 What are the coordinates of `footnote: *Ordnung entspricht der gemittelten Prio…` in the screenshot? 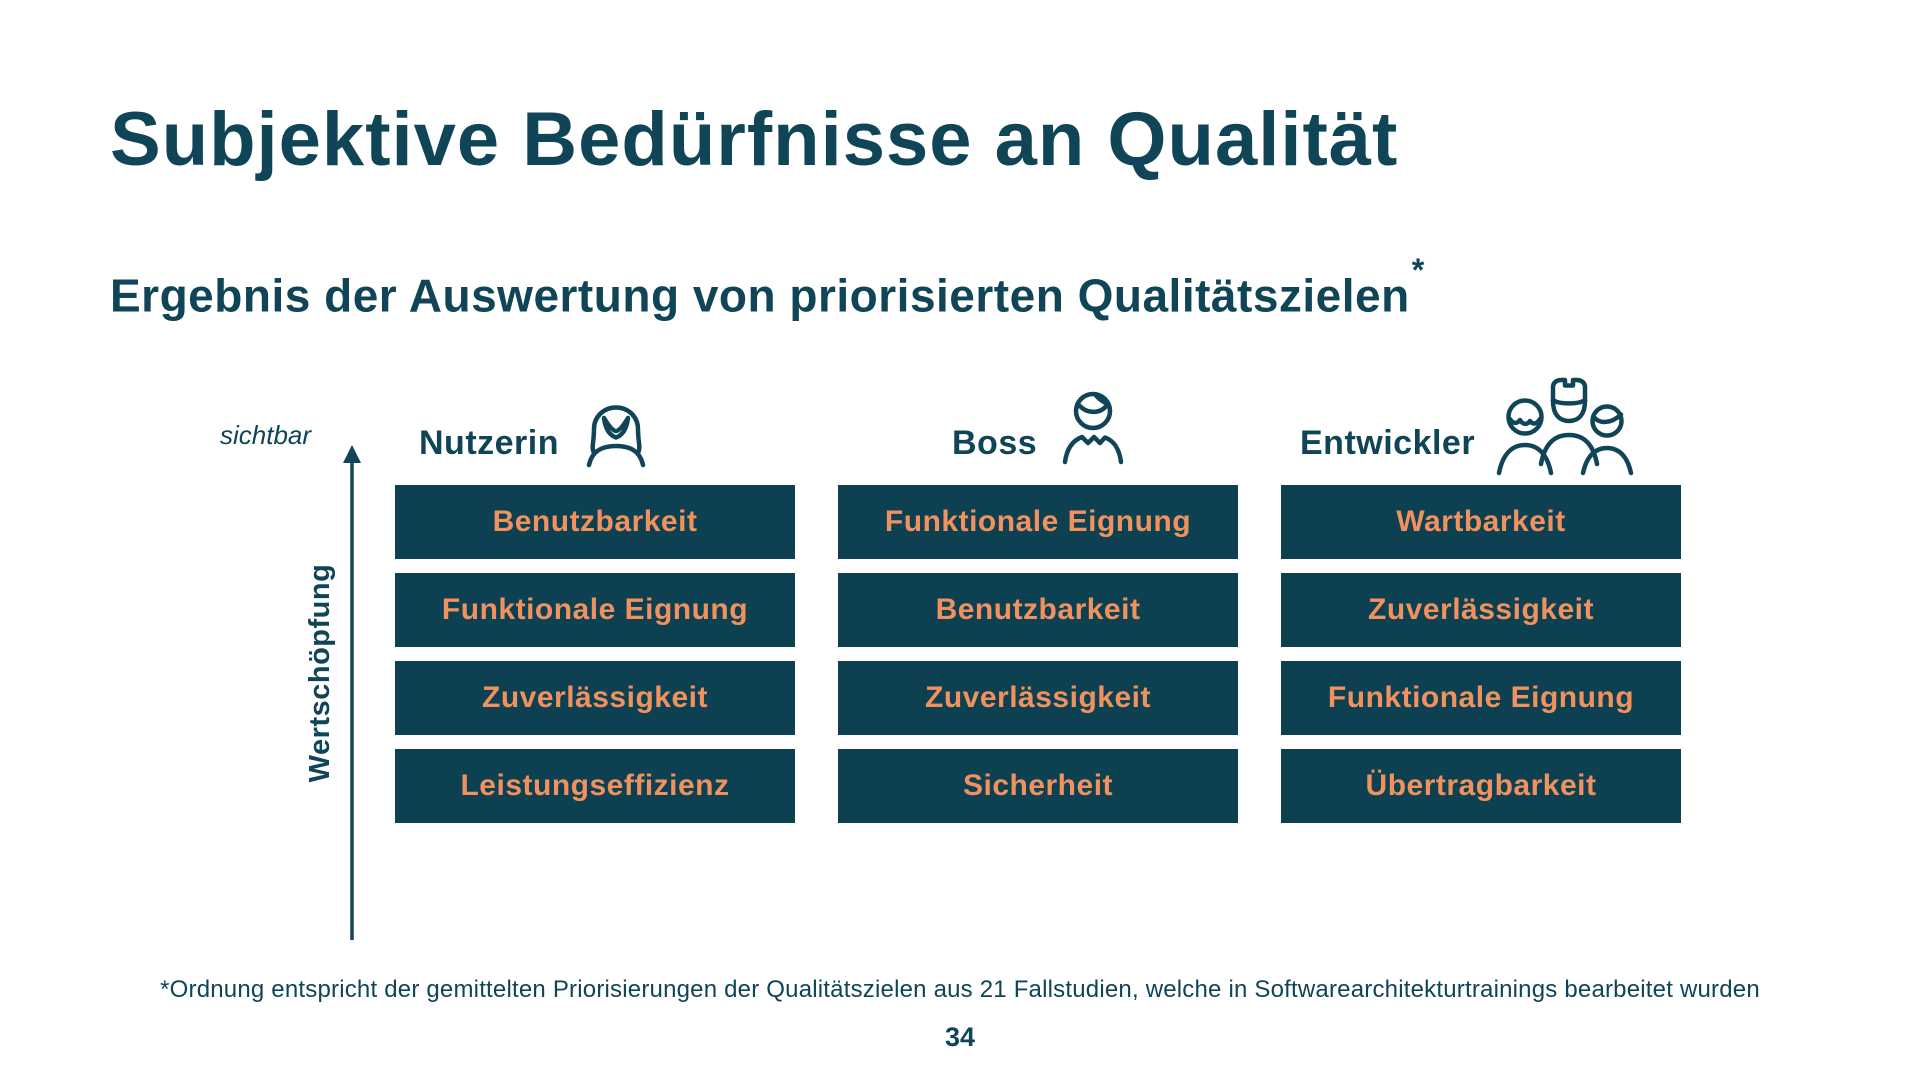 It's located at (960, 989).